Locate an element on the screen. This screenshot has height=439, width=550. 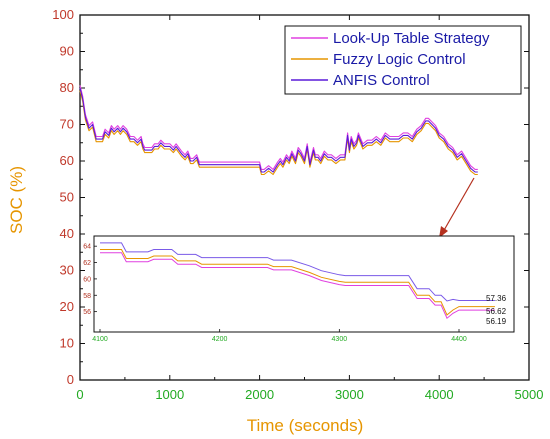
inset-y-tick-label: 62 is located at coordinates (87, 263).